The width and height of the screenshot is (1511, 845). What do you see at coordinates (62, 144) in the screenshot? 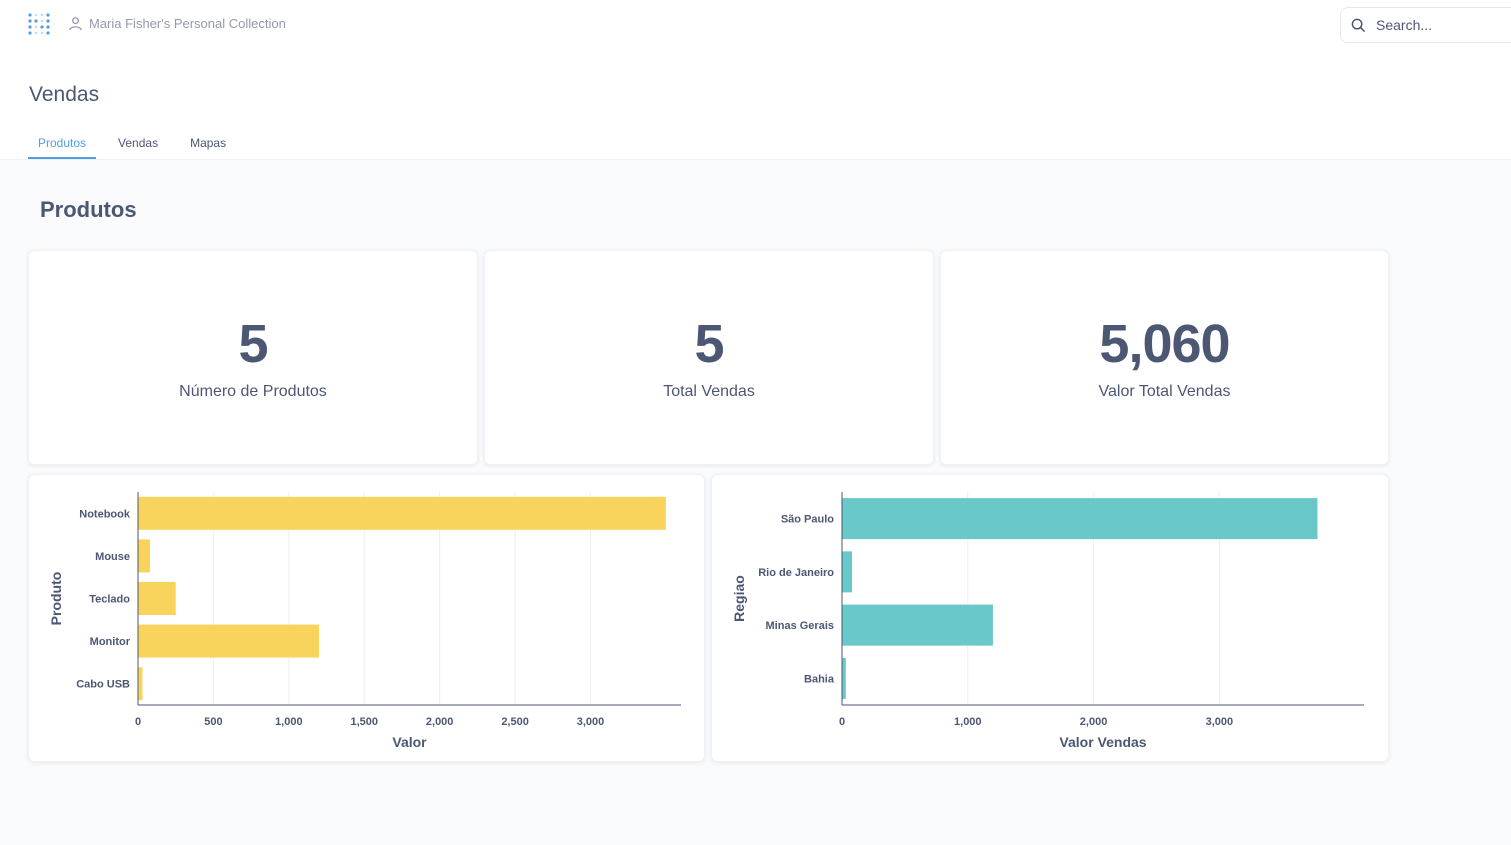
I see `tab-produtos: Produtos` at bounding box center [62, 144].